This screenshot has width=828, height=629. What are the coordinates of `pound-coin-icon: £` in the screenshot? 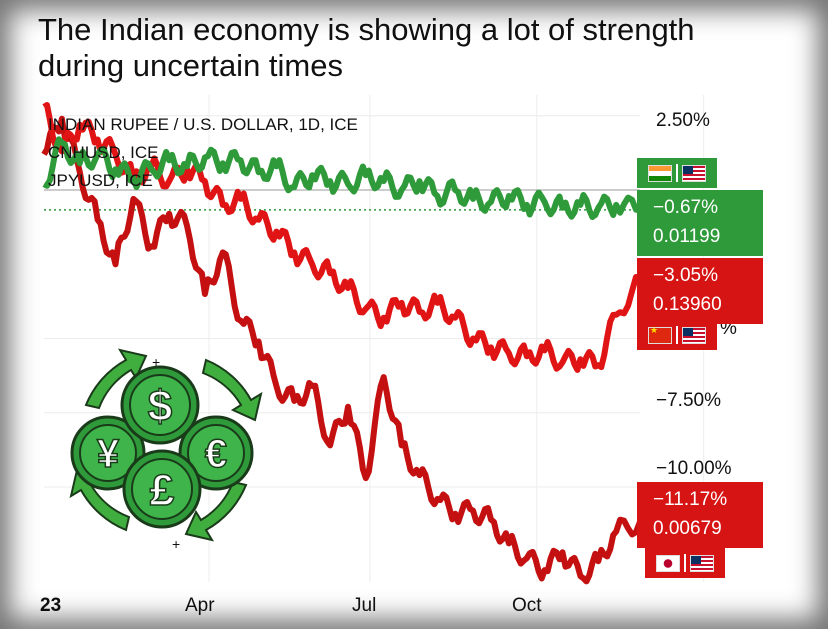 It's located at (162, 489).